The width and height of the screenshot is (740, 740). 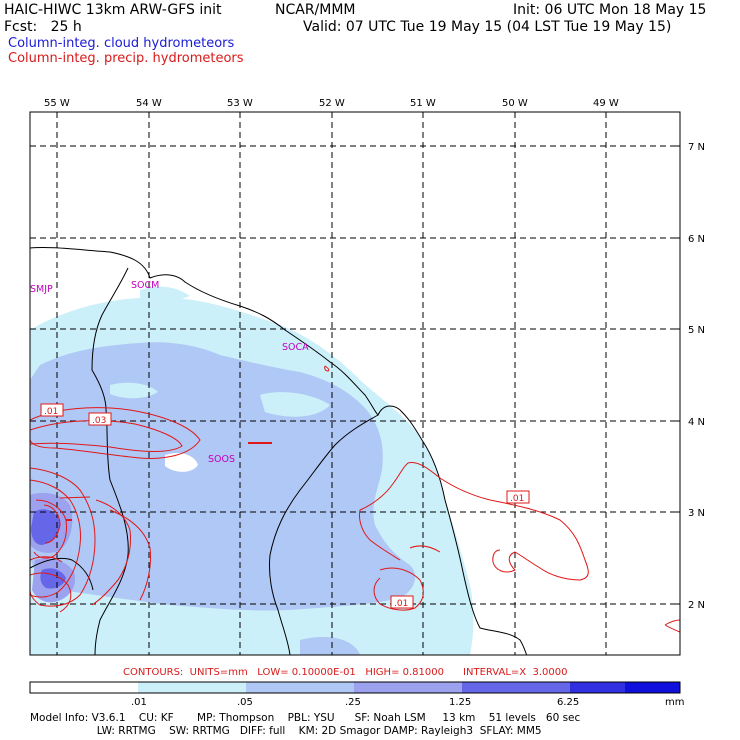 I want to click on lon-label: 50 W, so click(x=515, y=103).